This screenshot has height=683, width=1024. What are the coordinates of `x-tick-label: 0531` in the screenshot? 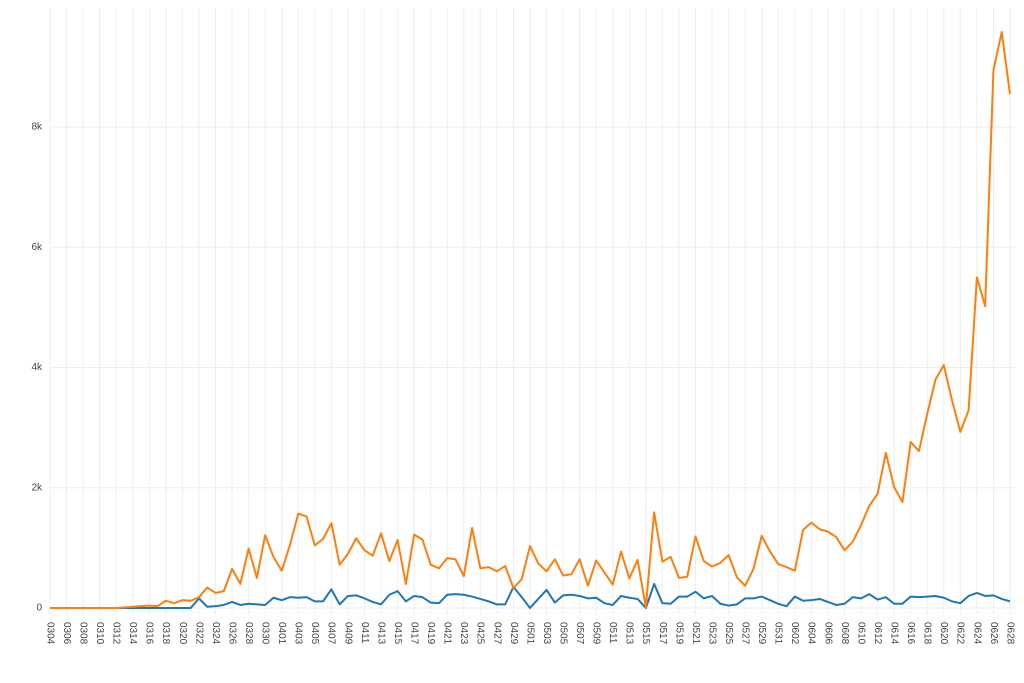 It's located at (778, 633).